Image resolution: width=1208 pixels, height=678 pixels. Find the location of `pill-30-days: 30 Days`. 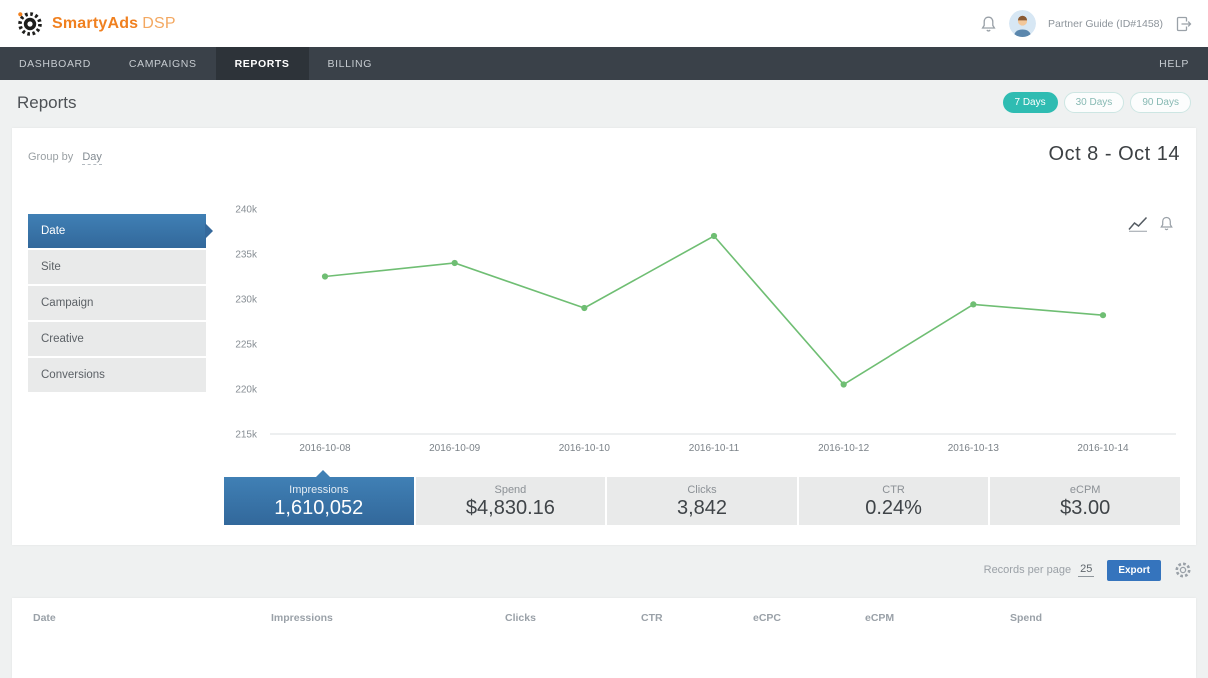

pill-30-days: 30 Days is located at coordinates (1094, 102).